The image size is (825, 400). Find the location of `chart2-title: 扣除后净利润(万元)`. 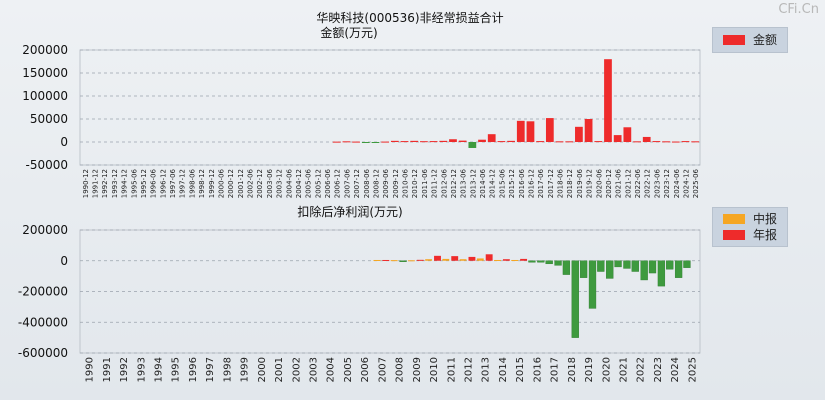

chart2-title: 扣除后净利润(万元) is located at coordinates (349, 211).